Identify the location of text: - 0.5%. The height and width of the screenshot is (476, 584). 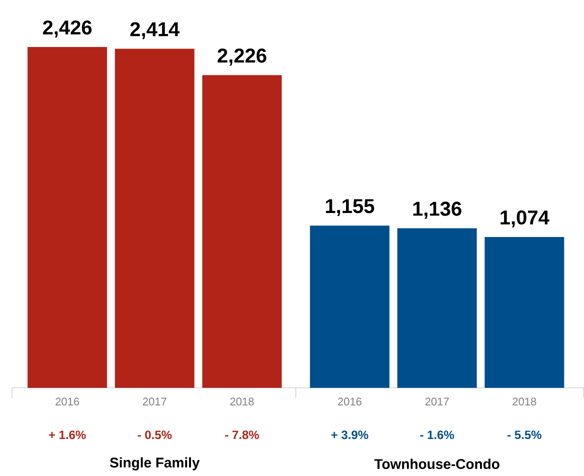
(155, 435).